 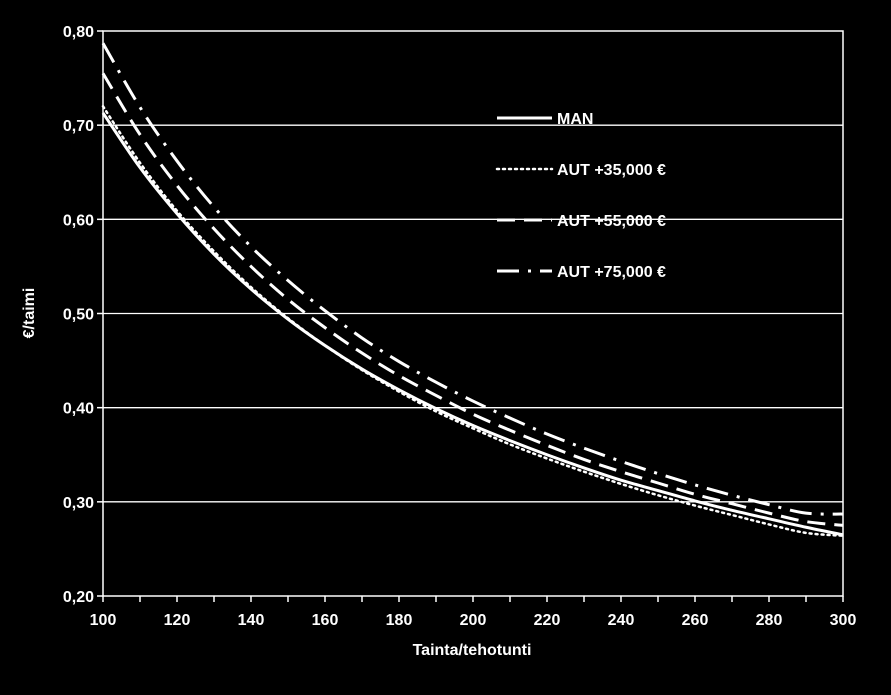 I want to click on y-tick-label: 0,70, so click(x=78, y=126).